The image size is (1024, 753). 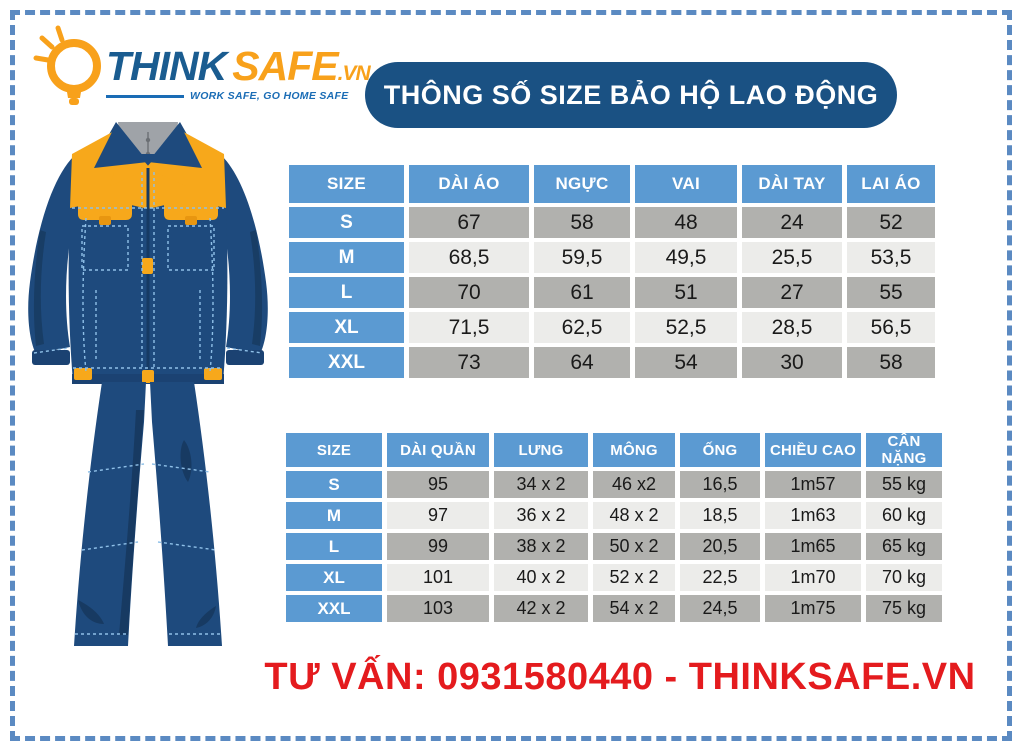 I want to click on value-cell: 42 x 2, so click(x=541, y=608).